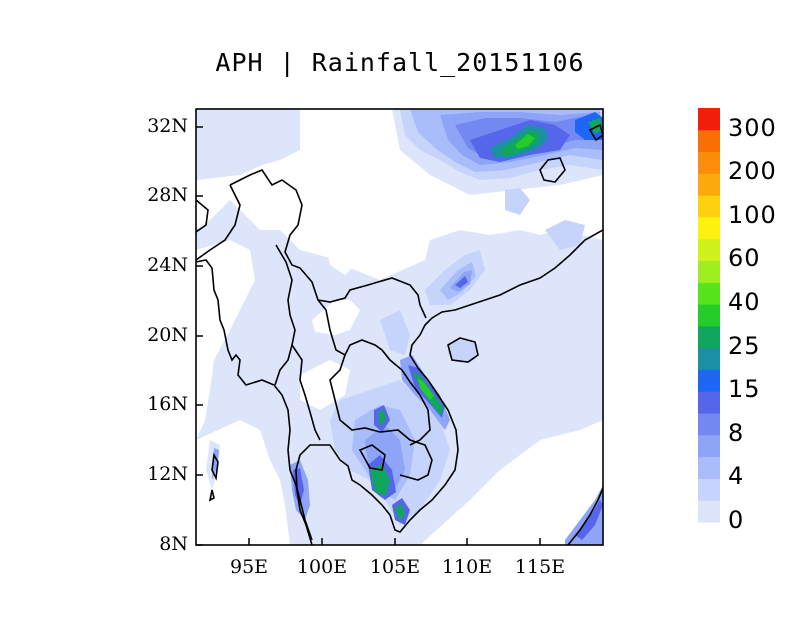 This screenshot has width=800, height=622. Describe the element at coordinates (249, 567) in the screenshot. I see `lon-tick-label: 95E` at that location.